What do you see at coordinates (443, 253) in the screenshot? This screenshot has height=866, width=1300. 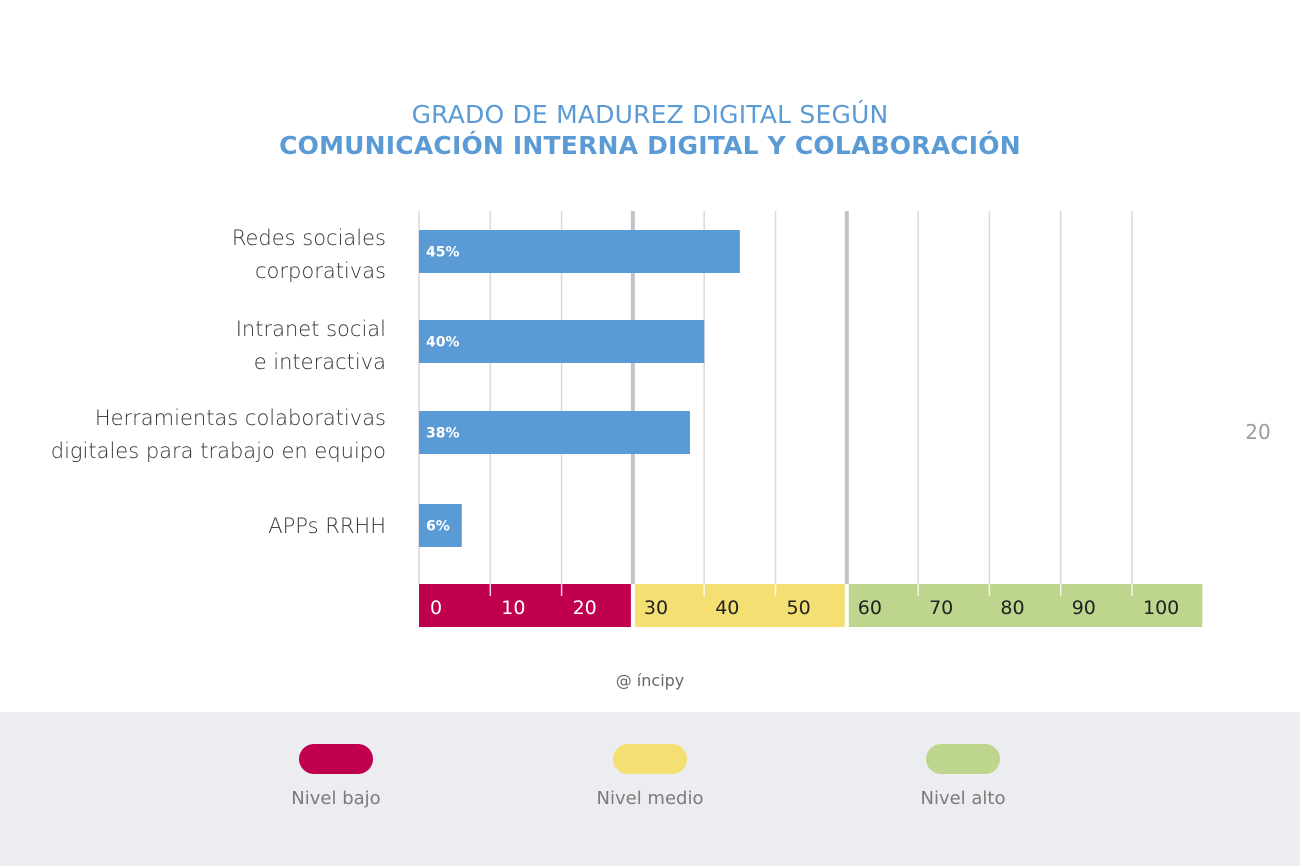 I see `bar-value-label-0: 45%` at bounding box center [443, 253].